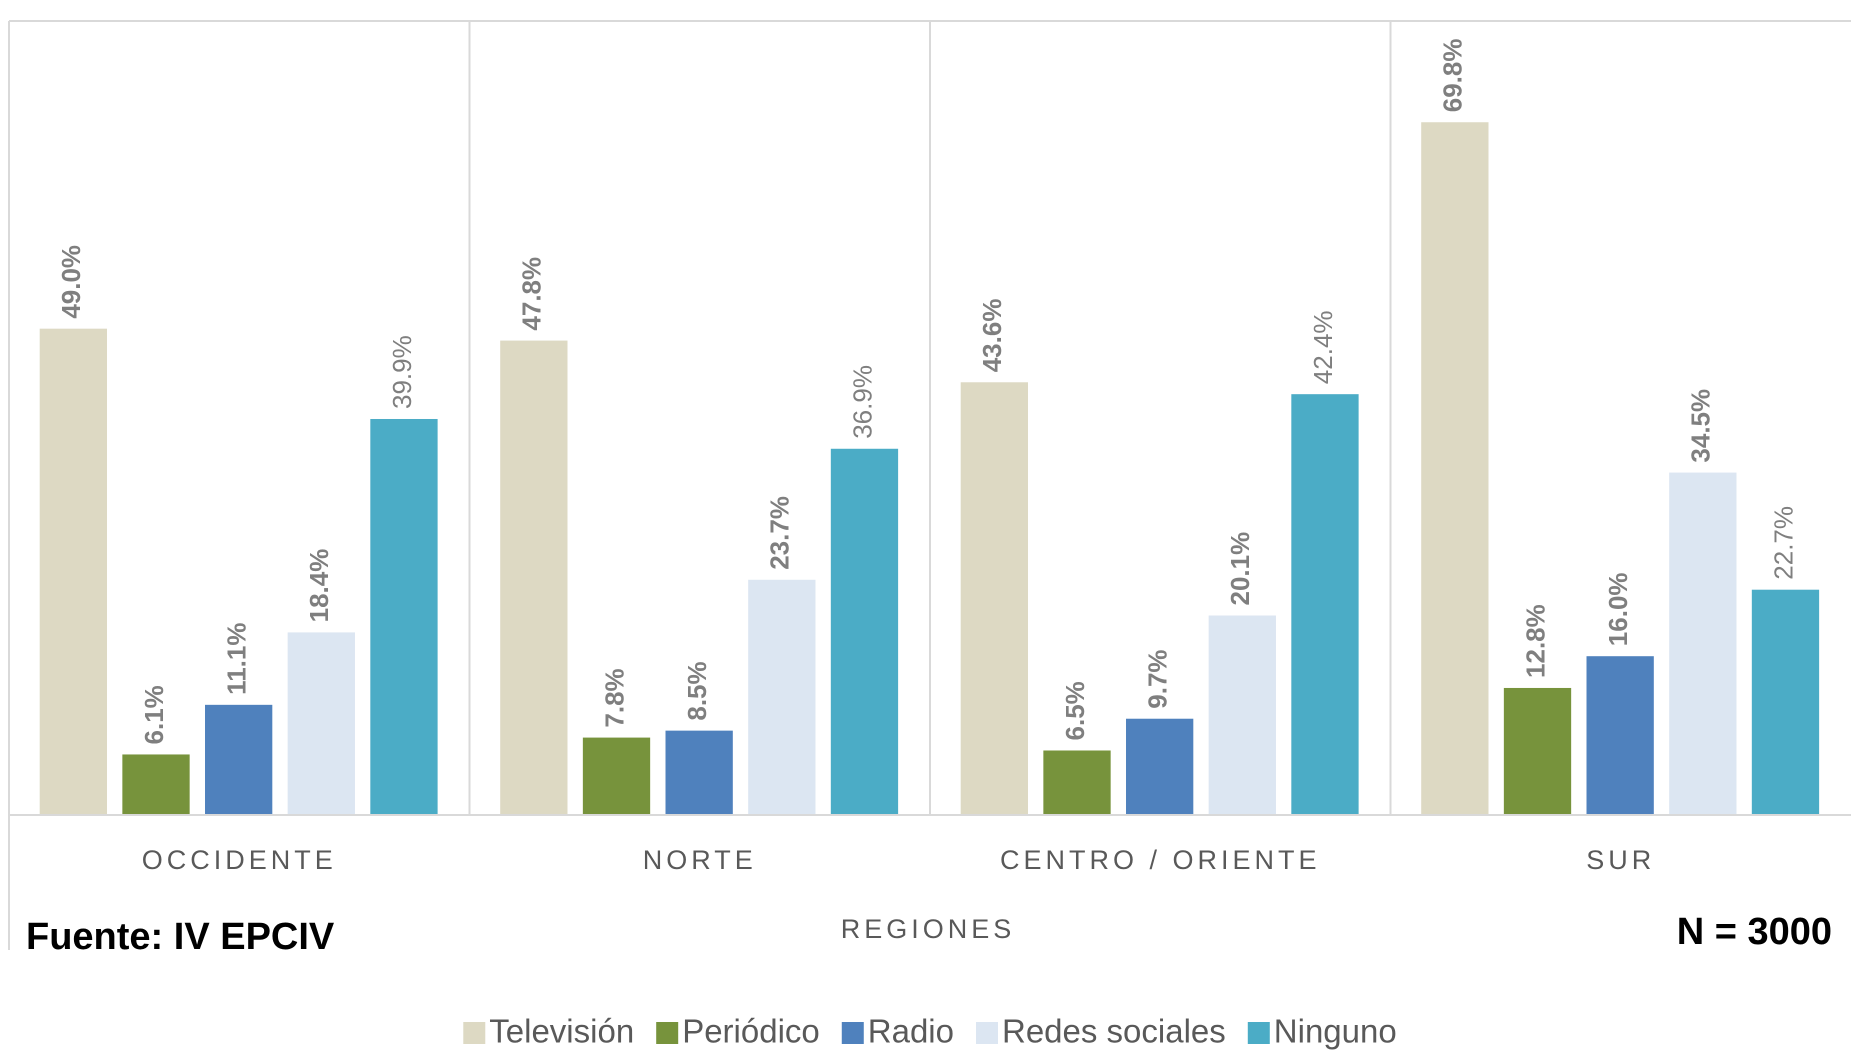 The width and height of the screenshot is (1851, 1054). Describe the element at coordinates (1701, 426) in the screenshot. I see `data-label: 34.5%` at that location.